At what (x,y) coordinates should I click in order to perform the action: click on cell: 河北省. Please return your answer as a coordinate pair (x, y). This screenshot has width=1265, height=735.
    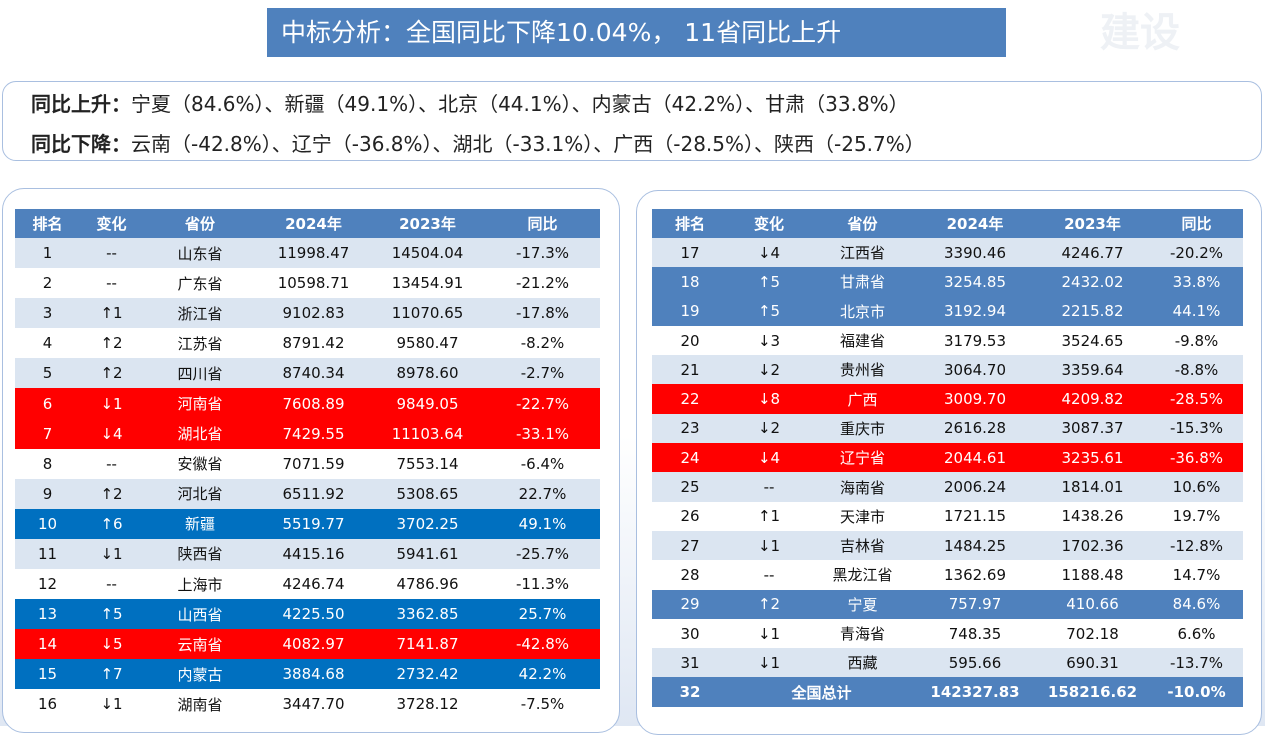
    Looking at the image, I should click on (200, 493).